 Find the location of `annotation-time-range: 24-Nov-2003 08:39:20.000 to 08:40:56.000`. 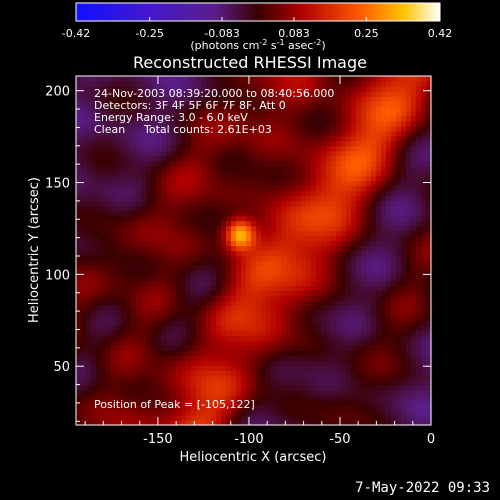

annotation-time-range: 24-Nov-2003 08:39:20.000 to 08:40:56.000 is located at coordinates (214, 93).